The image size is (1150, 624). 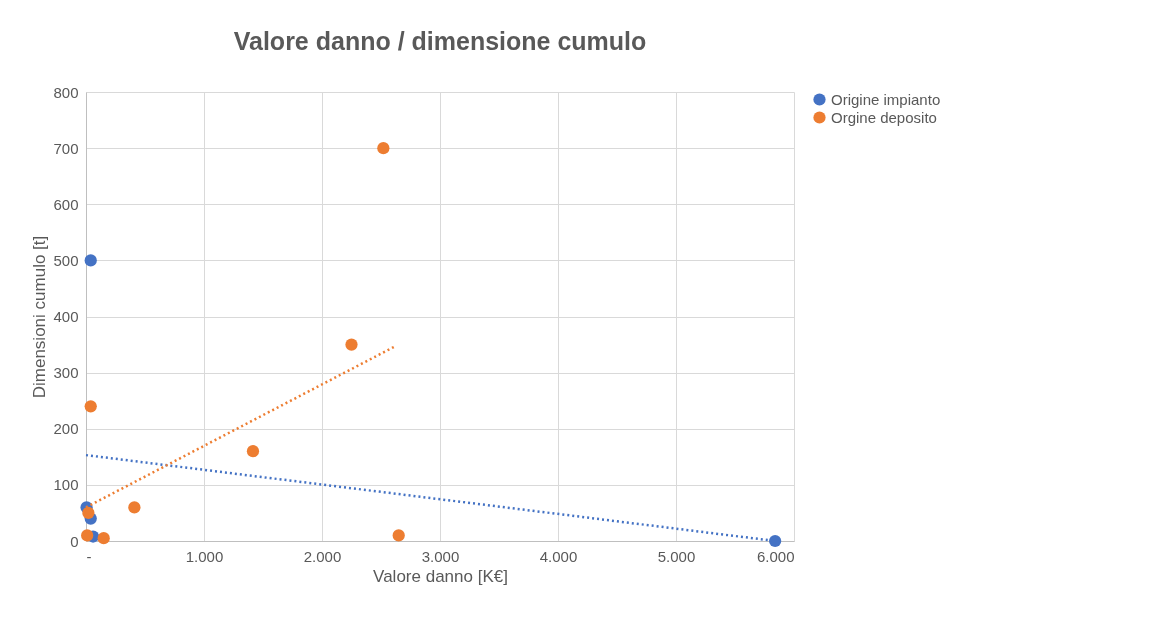 What do you see at coordinates (440, 576) in the screenshot?
I see `x-axis-title: Valore danno [K€]` at bounding box center [440, 576].